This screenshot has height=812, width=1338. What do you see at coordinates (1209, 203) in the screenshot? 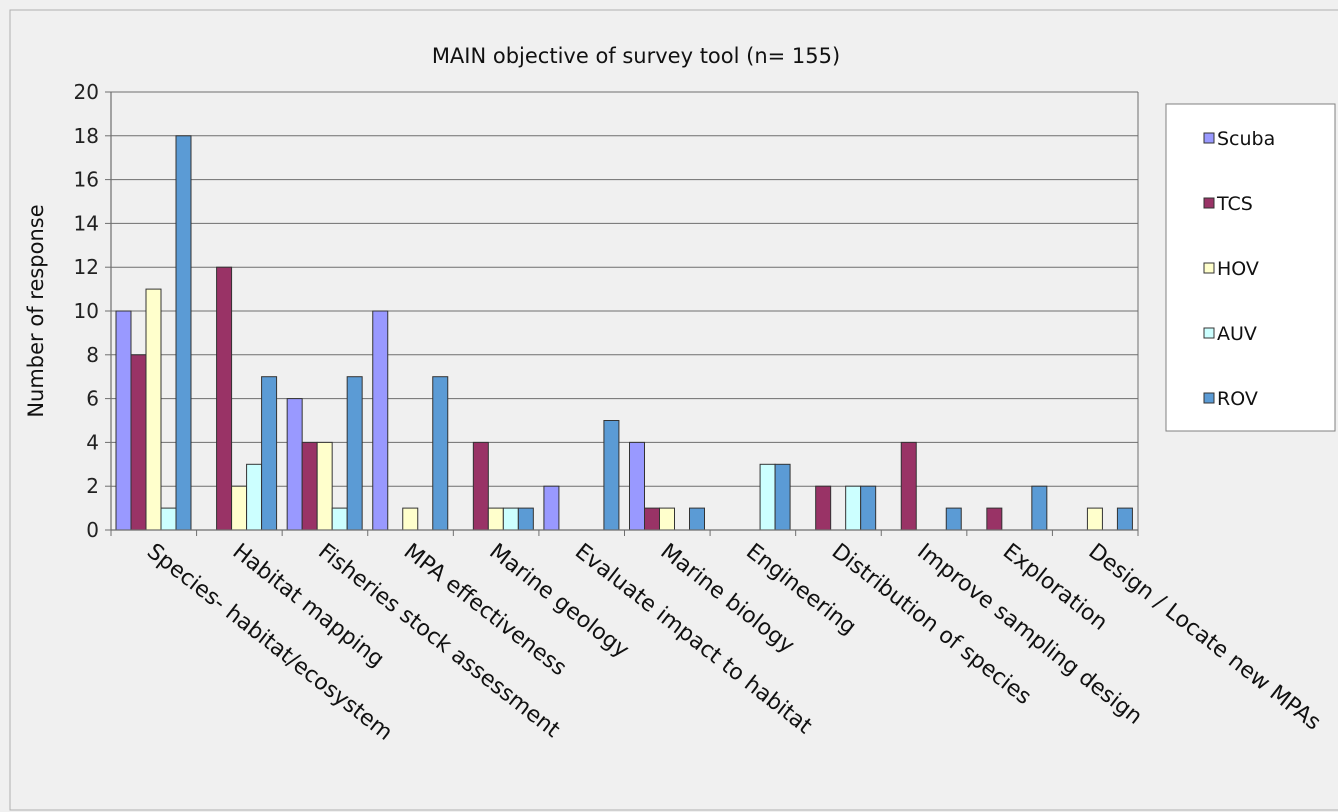
I see `legend-swatch-tcs` at bounding box center [1209, 203].